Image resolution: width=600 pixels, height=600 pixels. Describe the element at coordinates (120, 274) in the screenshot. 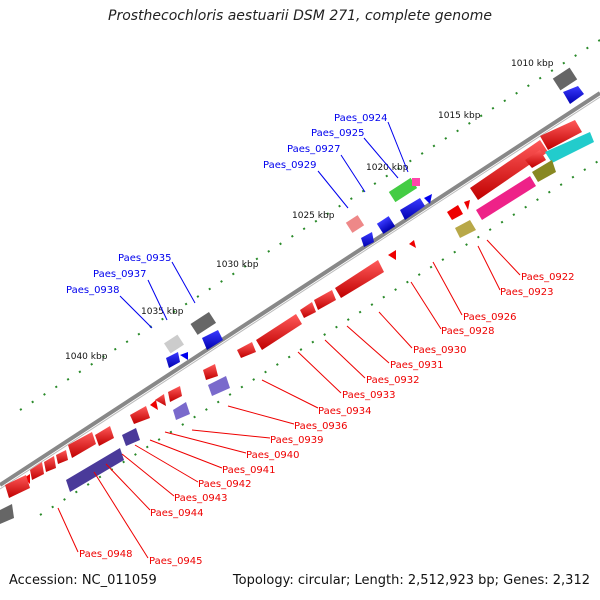

I see `gene-label: Paes_0937` at that location.